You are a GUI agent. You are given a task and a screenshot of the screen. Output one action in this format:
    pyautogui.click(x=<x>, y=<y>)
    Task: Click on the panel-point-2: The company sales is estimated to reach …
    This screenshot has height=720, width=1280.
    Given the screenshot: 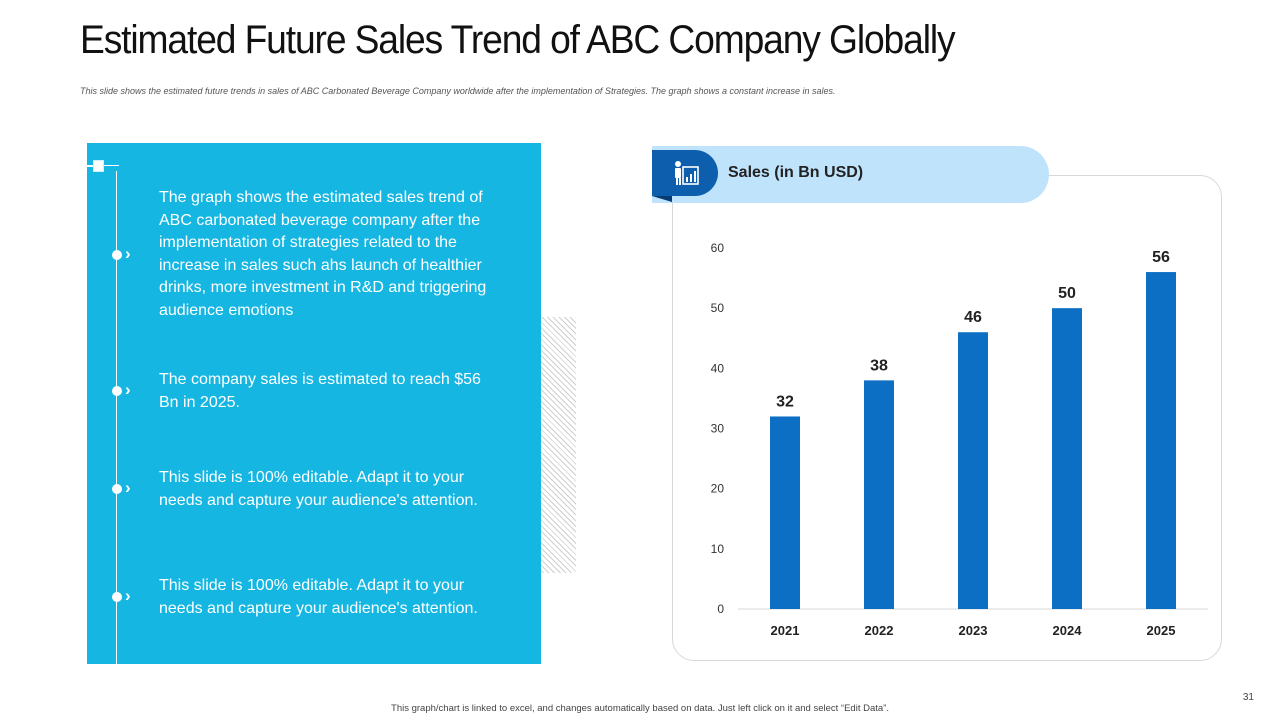 What is the action you would take?
    pyautogui.click(x=320, y=391)
    